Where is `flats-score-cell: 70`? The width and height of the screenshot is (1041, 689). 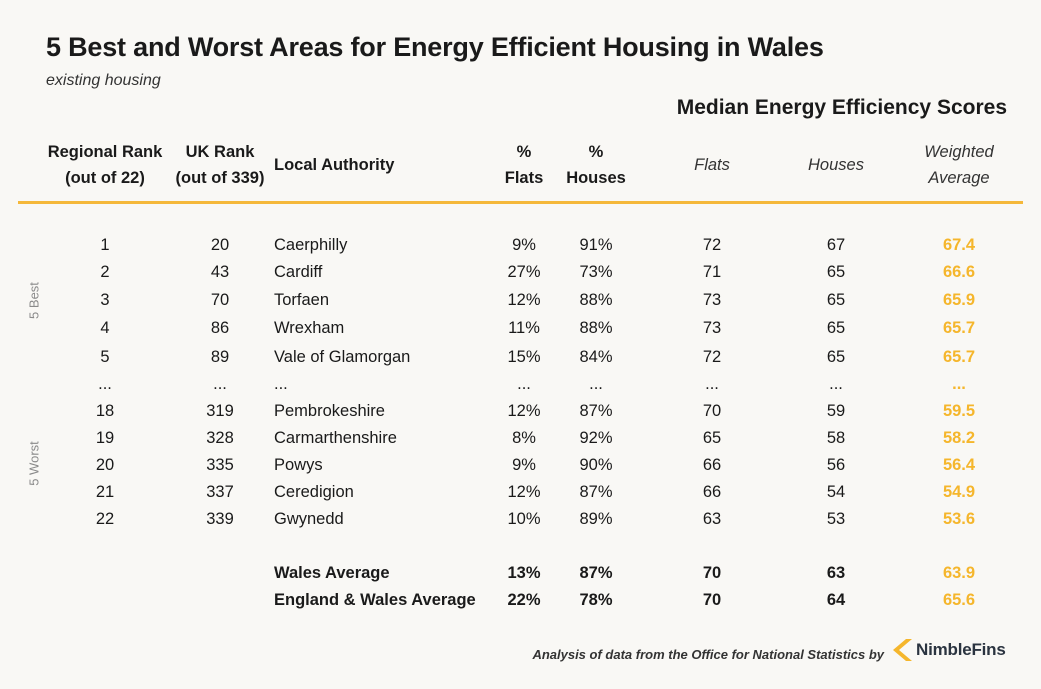
flats-score-cell: 70 is located at coordinates (712, 600).